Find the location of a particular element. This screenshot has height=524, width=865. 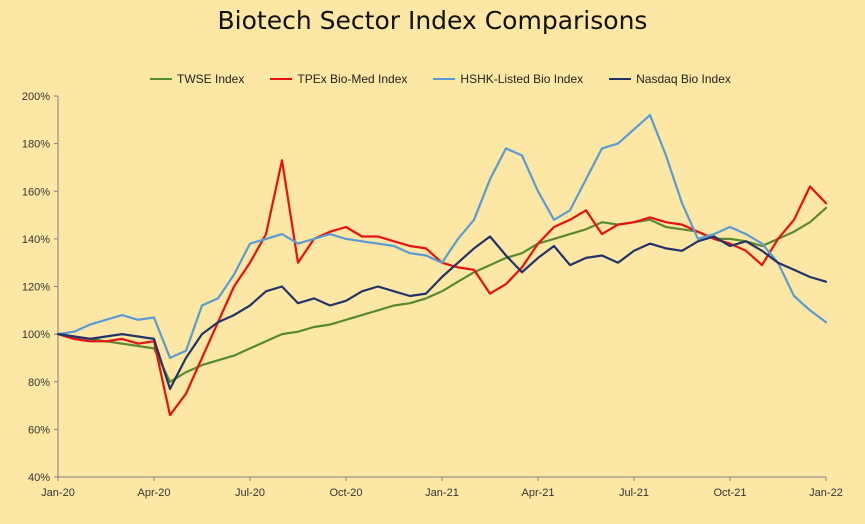

x-tick-label: Jan-20 is located at coordinates (58, 493).